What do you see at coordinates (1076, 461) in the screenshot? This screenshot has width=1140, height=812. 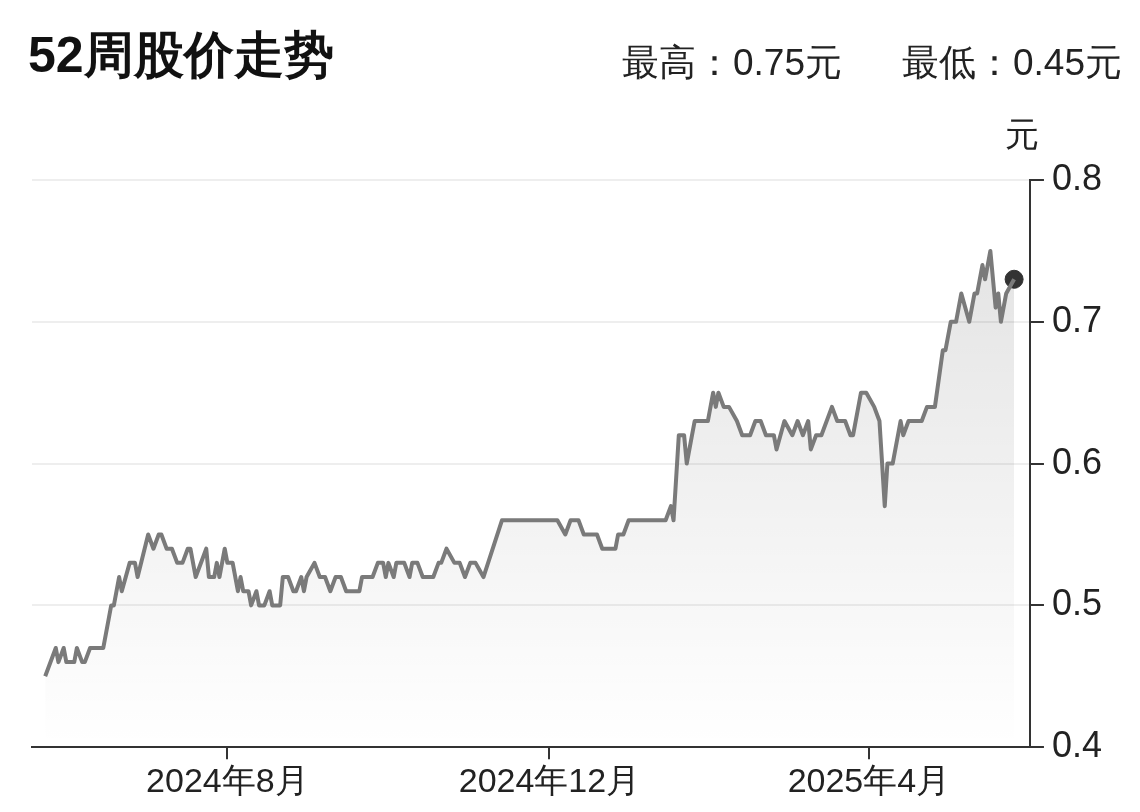 I see `y-tick-label: 0.6` at bounding box center [1076, 461].